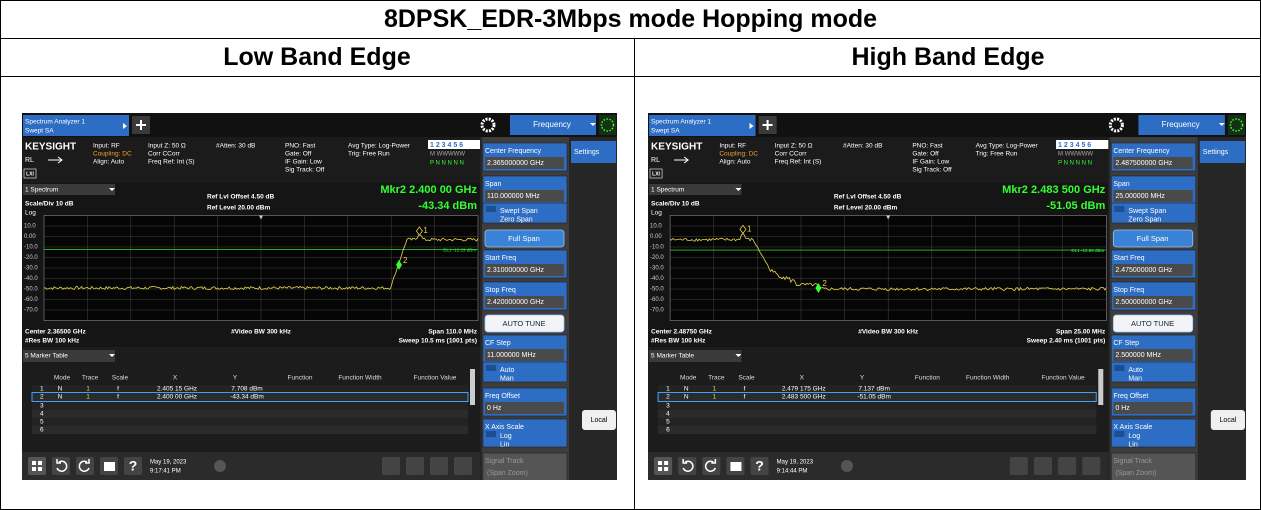  What do you see at coordinates (657, 248) in the screenshot?
I see `y-label: -10.0` at bounding box center [657, 248].